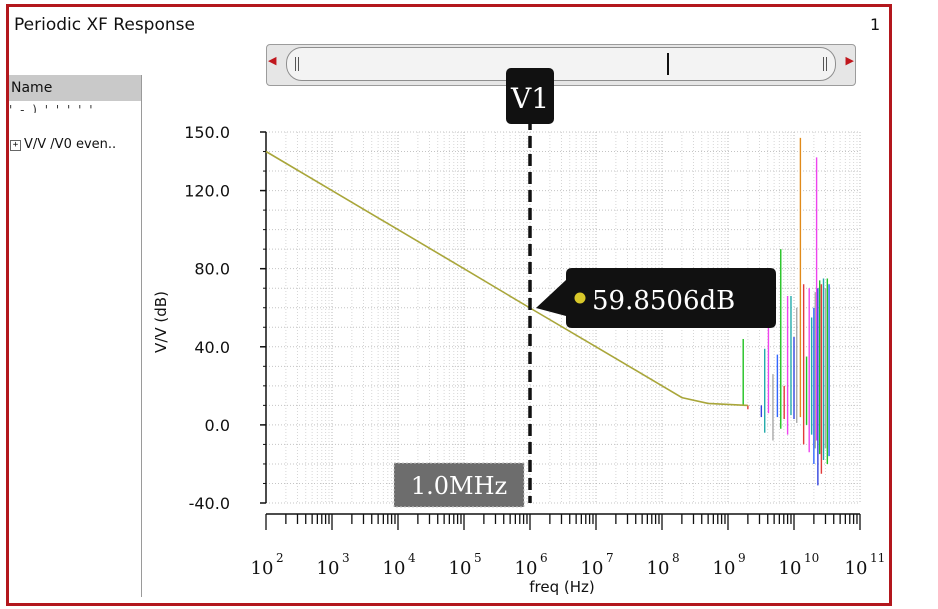  I want to click on x-tick-exponent: 6, so click(544, 558).